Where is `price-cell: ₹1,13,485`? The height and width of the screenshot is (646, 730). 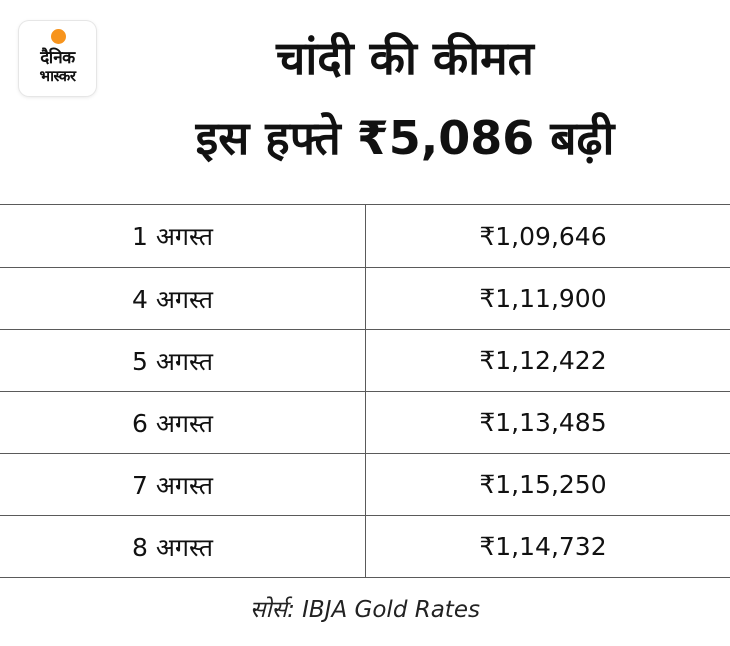
price-cell: ₹1,13,485 is located at coordinates (543, 422).